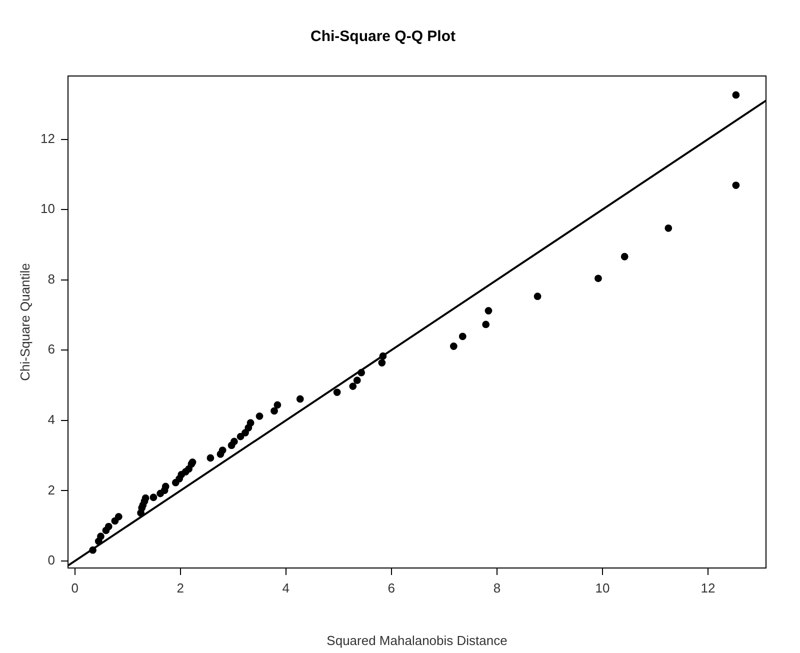 The image size is (800, 653). What do you see at coordinates (497, 588) in the screenshot?
I see `x-tick-label: 8` at bounding box center [497, 588].